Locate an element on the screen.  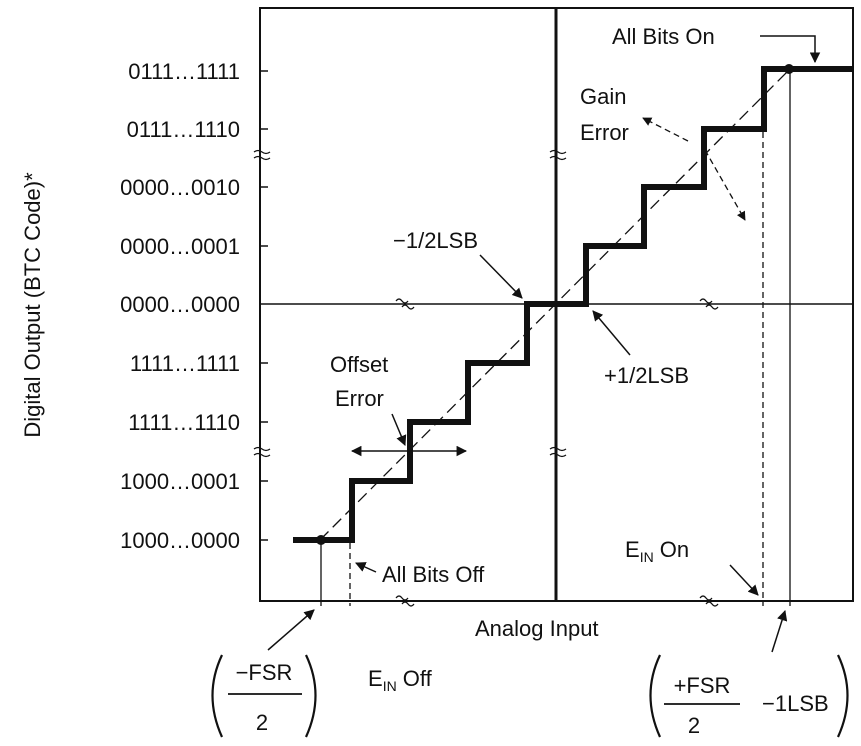
gain-error-arrow-up is located at coordinates (665, 129).